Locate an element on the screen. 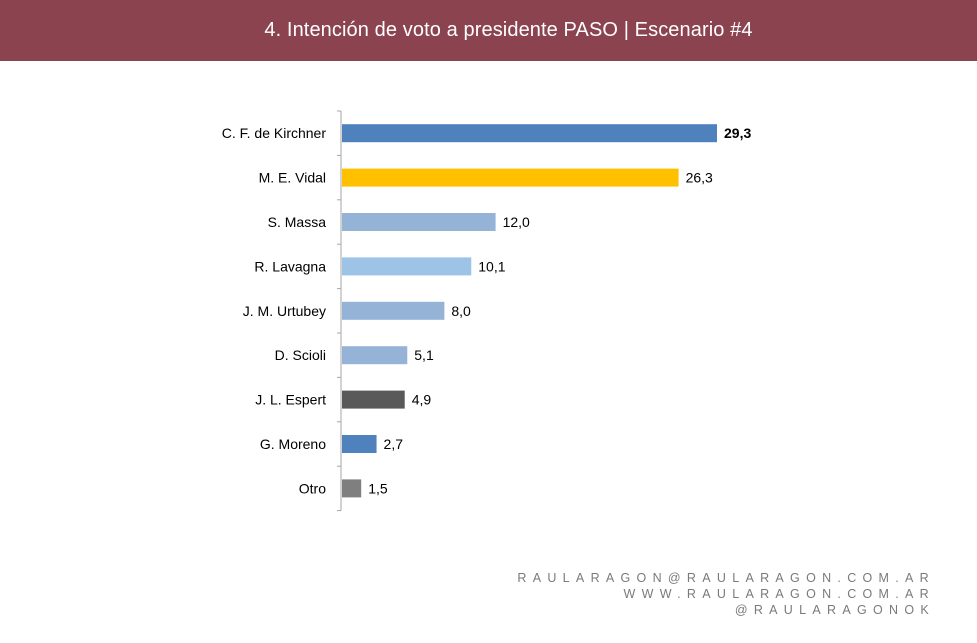 The image size is (977, 643). value-label: 5,1 is located at coordinates (424, 355).